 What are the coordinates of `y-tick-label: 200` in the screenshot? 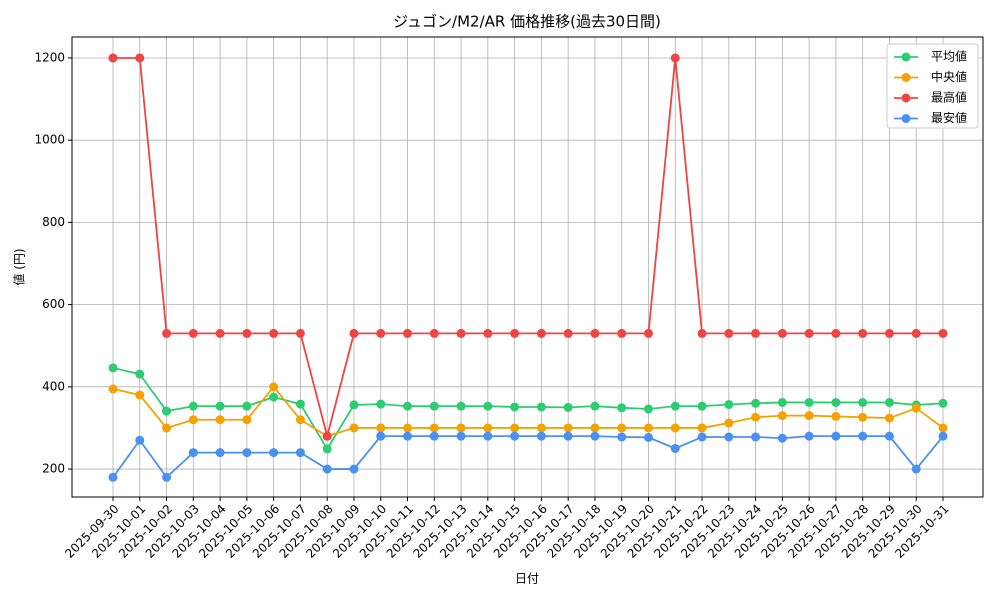 It's located at (53, 469).